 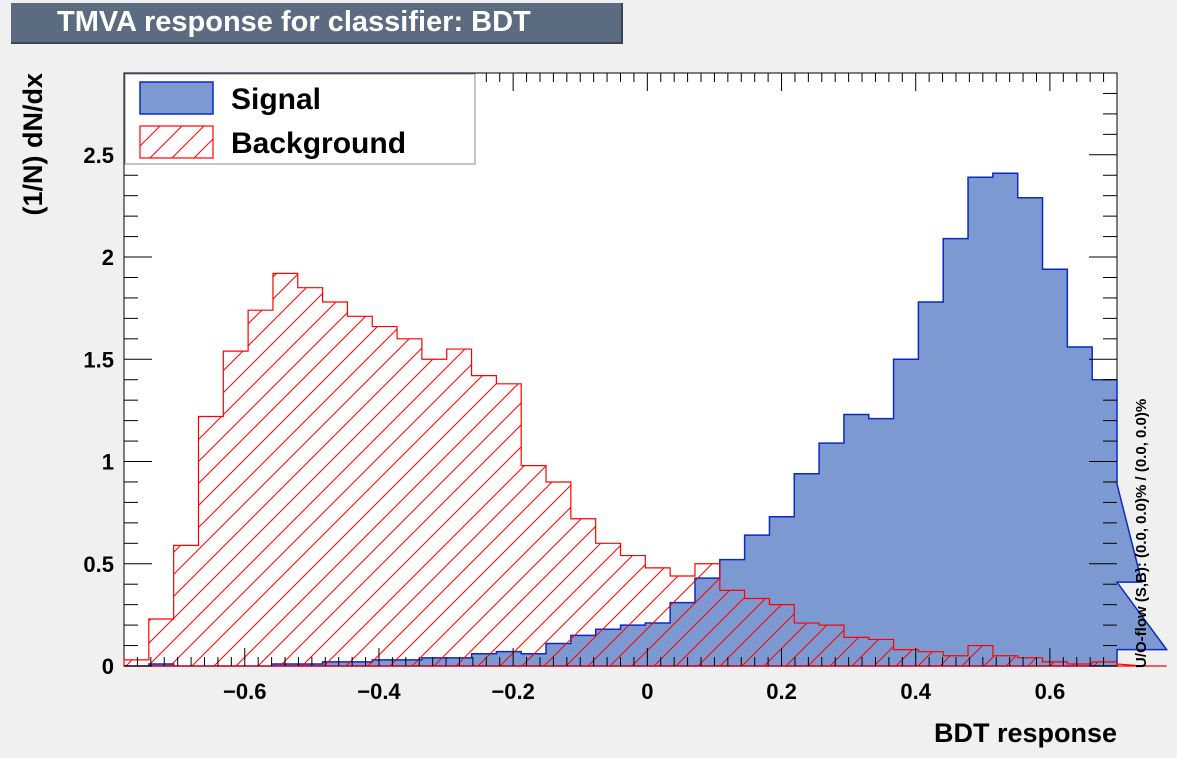 I want to click on y-tick-label: 1, so click(x=108, y=462).